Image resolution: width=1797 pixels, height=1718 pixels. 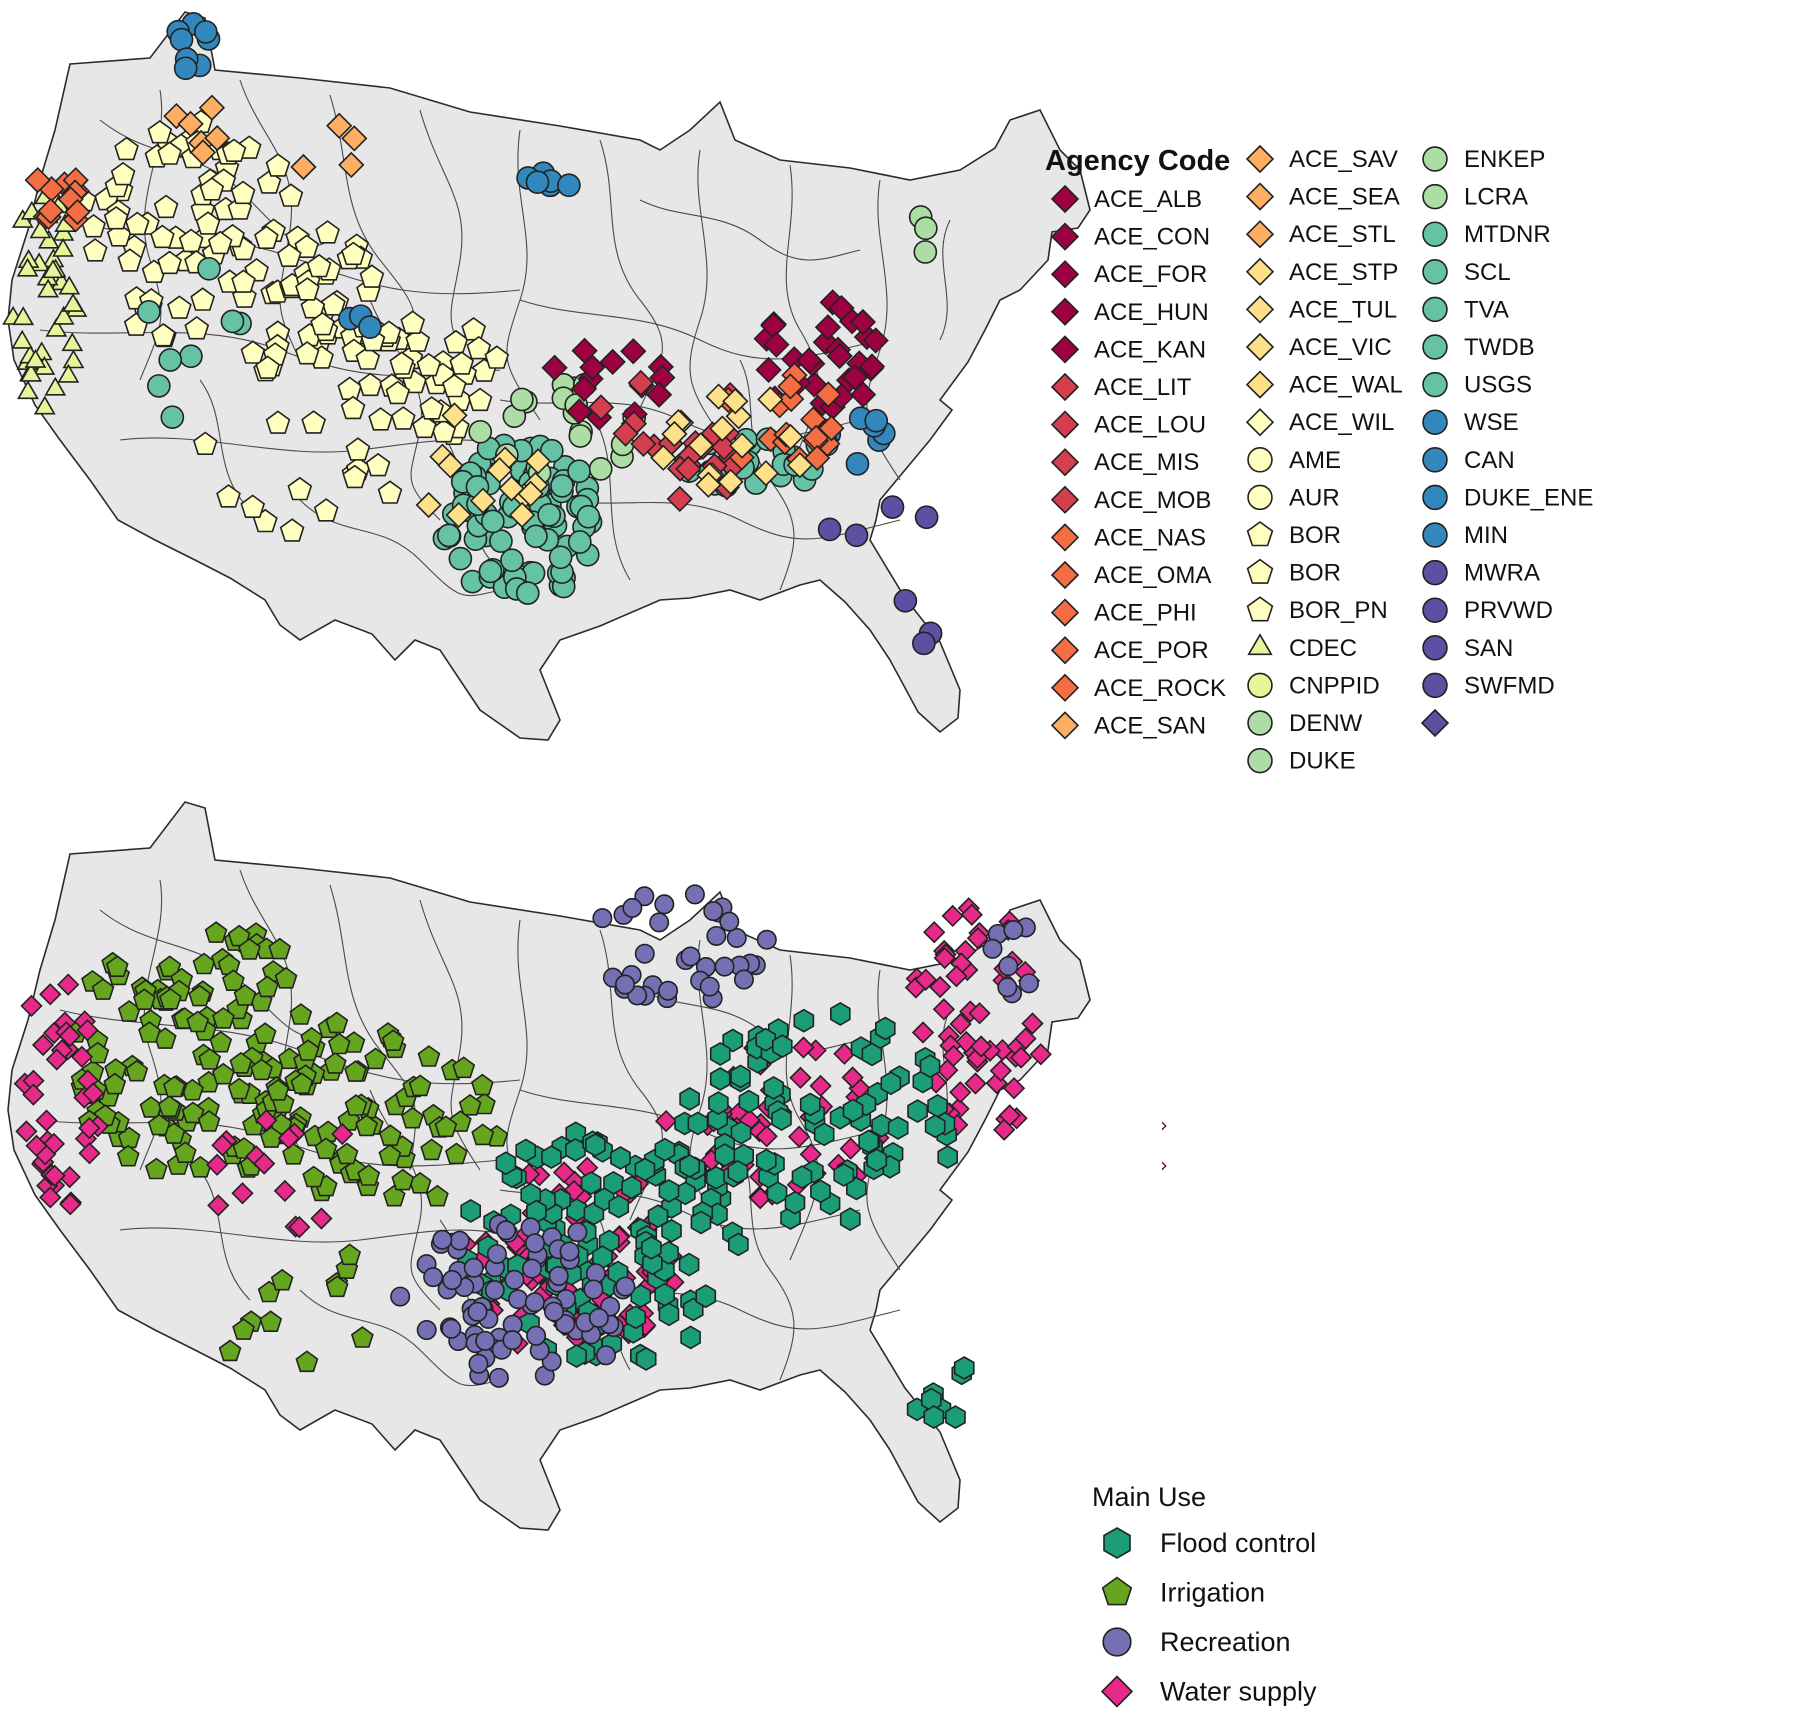 I want to click on agency-legend-label: MWRA, so click(x=1502, y=573).